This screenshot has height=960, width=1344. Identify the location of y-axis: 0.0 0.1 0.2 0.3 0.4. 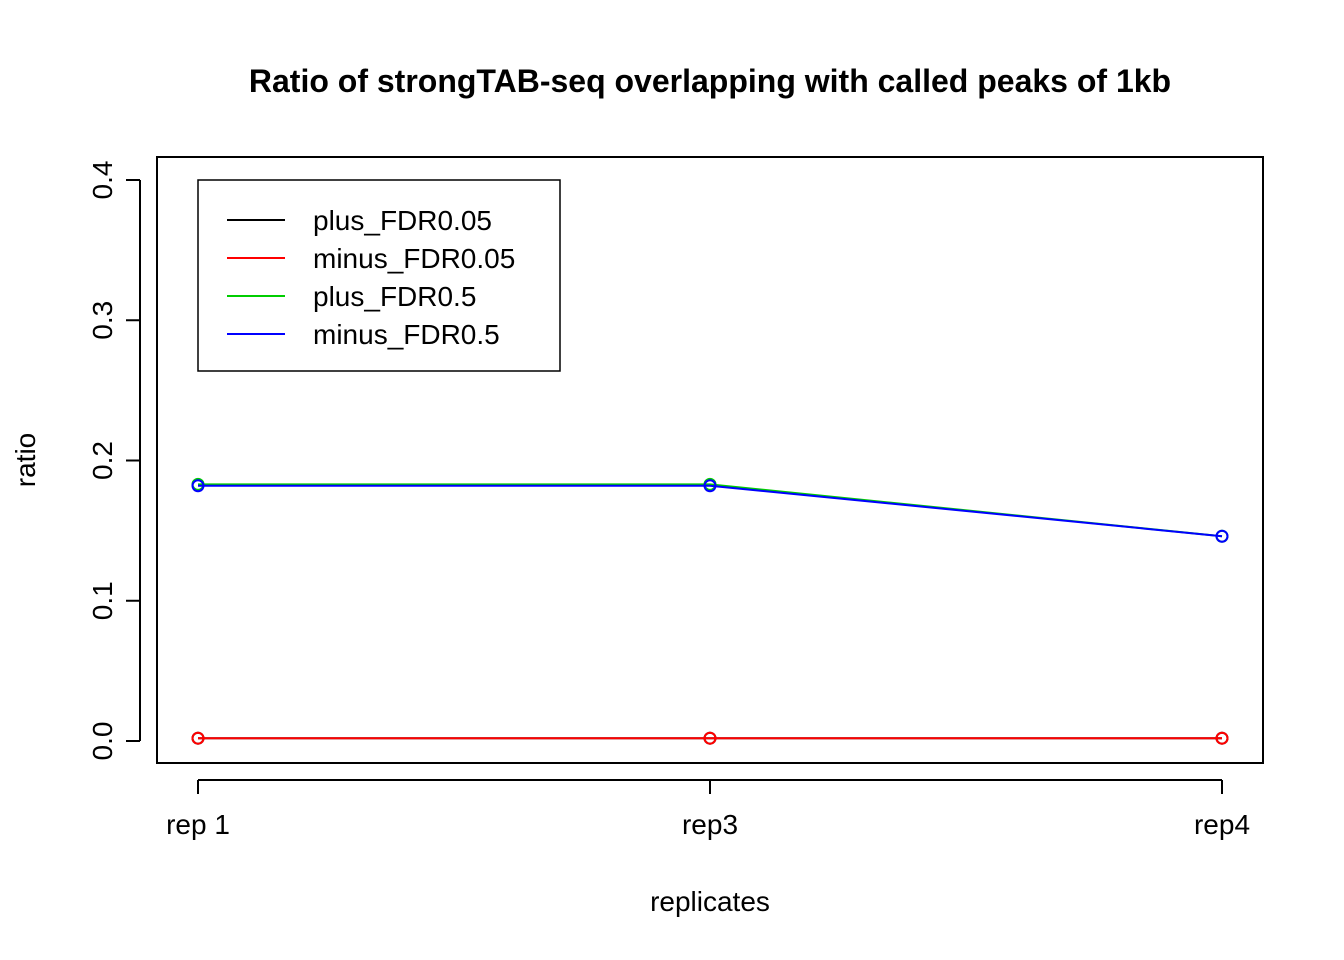
(114, 461).